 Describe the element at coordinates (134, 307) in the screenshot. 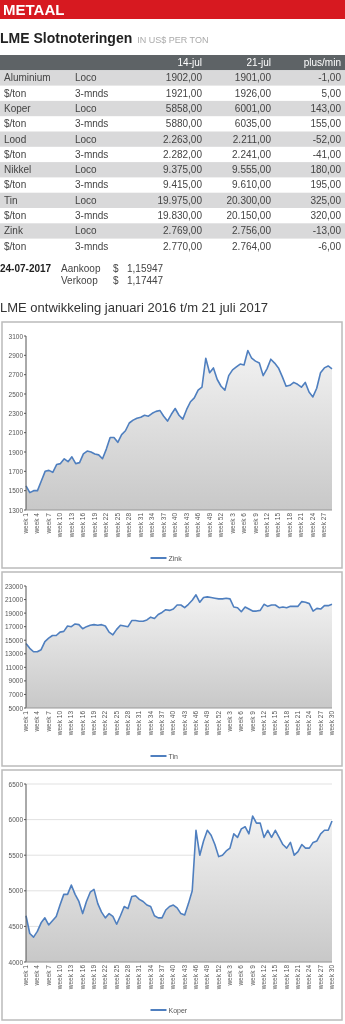

I see `chart-title: LME ontwikkeling januari 2016 t/m 21 juli 2017` at that location.